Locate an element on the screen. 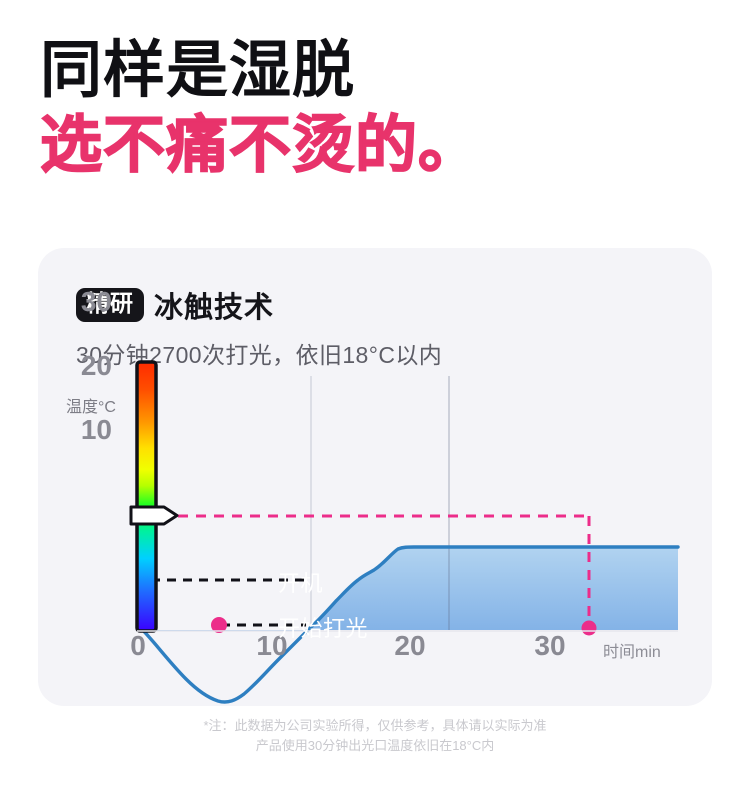 This screenshot has width=750, height=795. chart-gridlines is located at coordinates (380, 503).